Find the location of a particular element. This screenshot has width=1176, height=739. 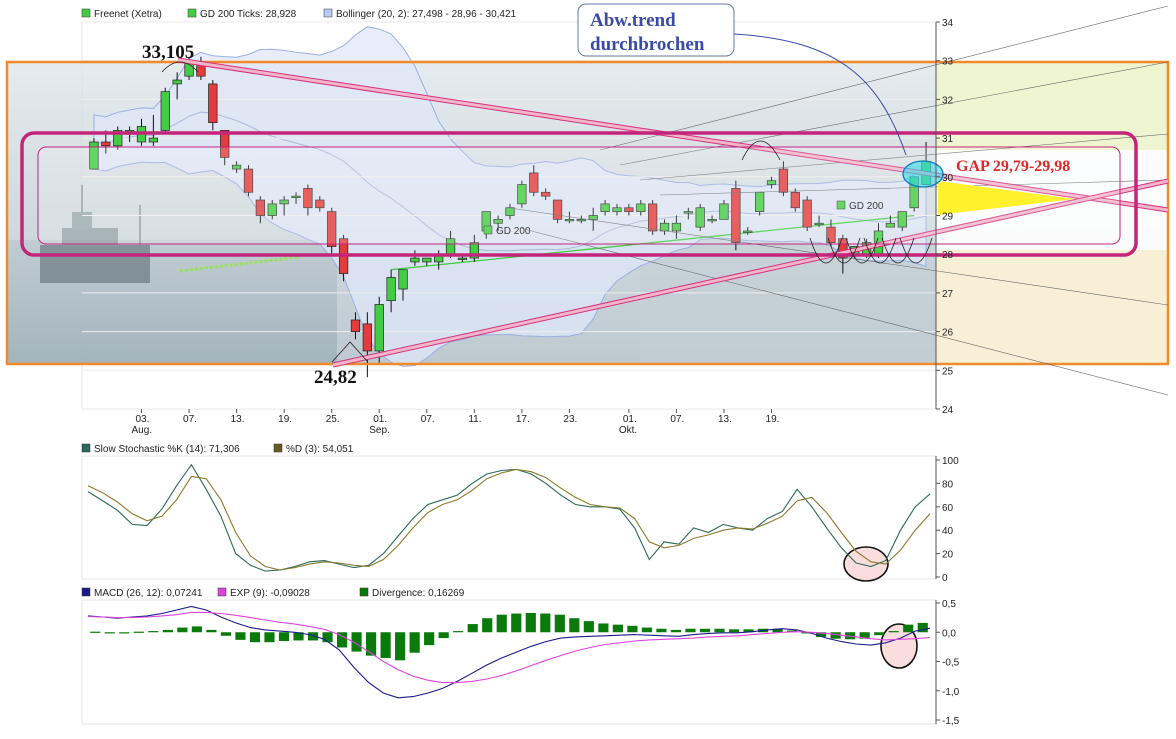

breakout-ellipse is located at coordinates (923, 174).